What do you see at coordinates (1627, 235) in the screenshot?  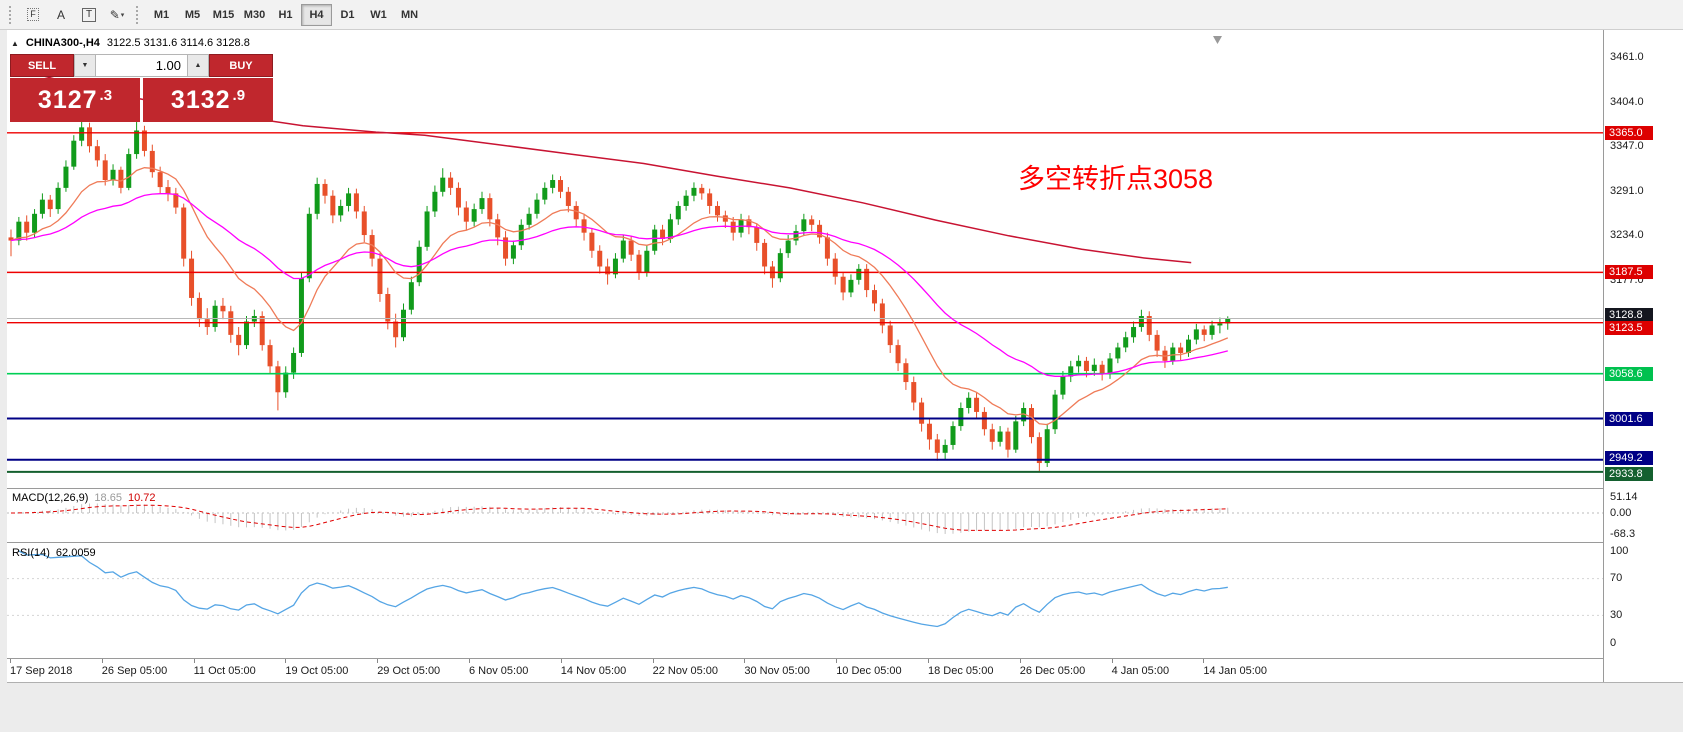 I see `price-axis-tick: 3234.0` at bounding box center [1627, 235].